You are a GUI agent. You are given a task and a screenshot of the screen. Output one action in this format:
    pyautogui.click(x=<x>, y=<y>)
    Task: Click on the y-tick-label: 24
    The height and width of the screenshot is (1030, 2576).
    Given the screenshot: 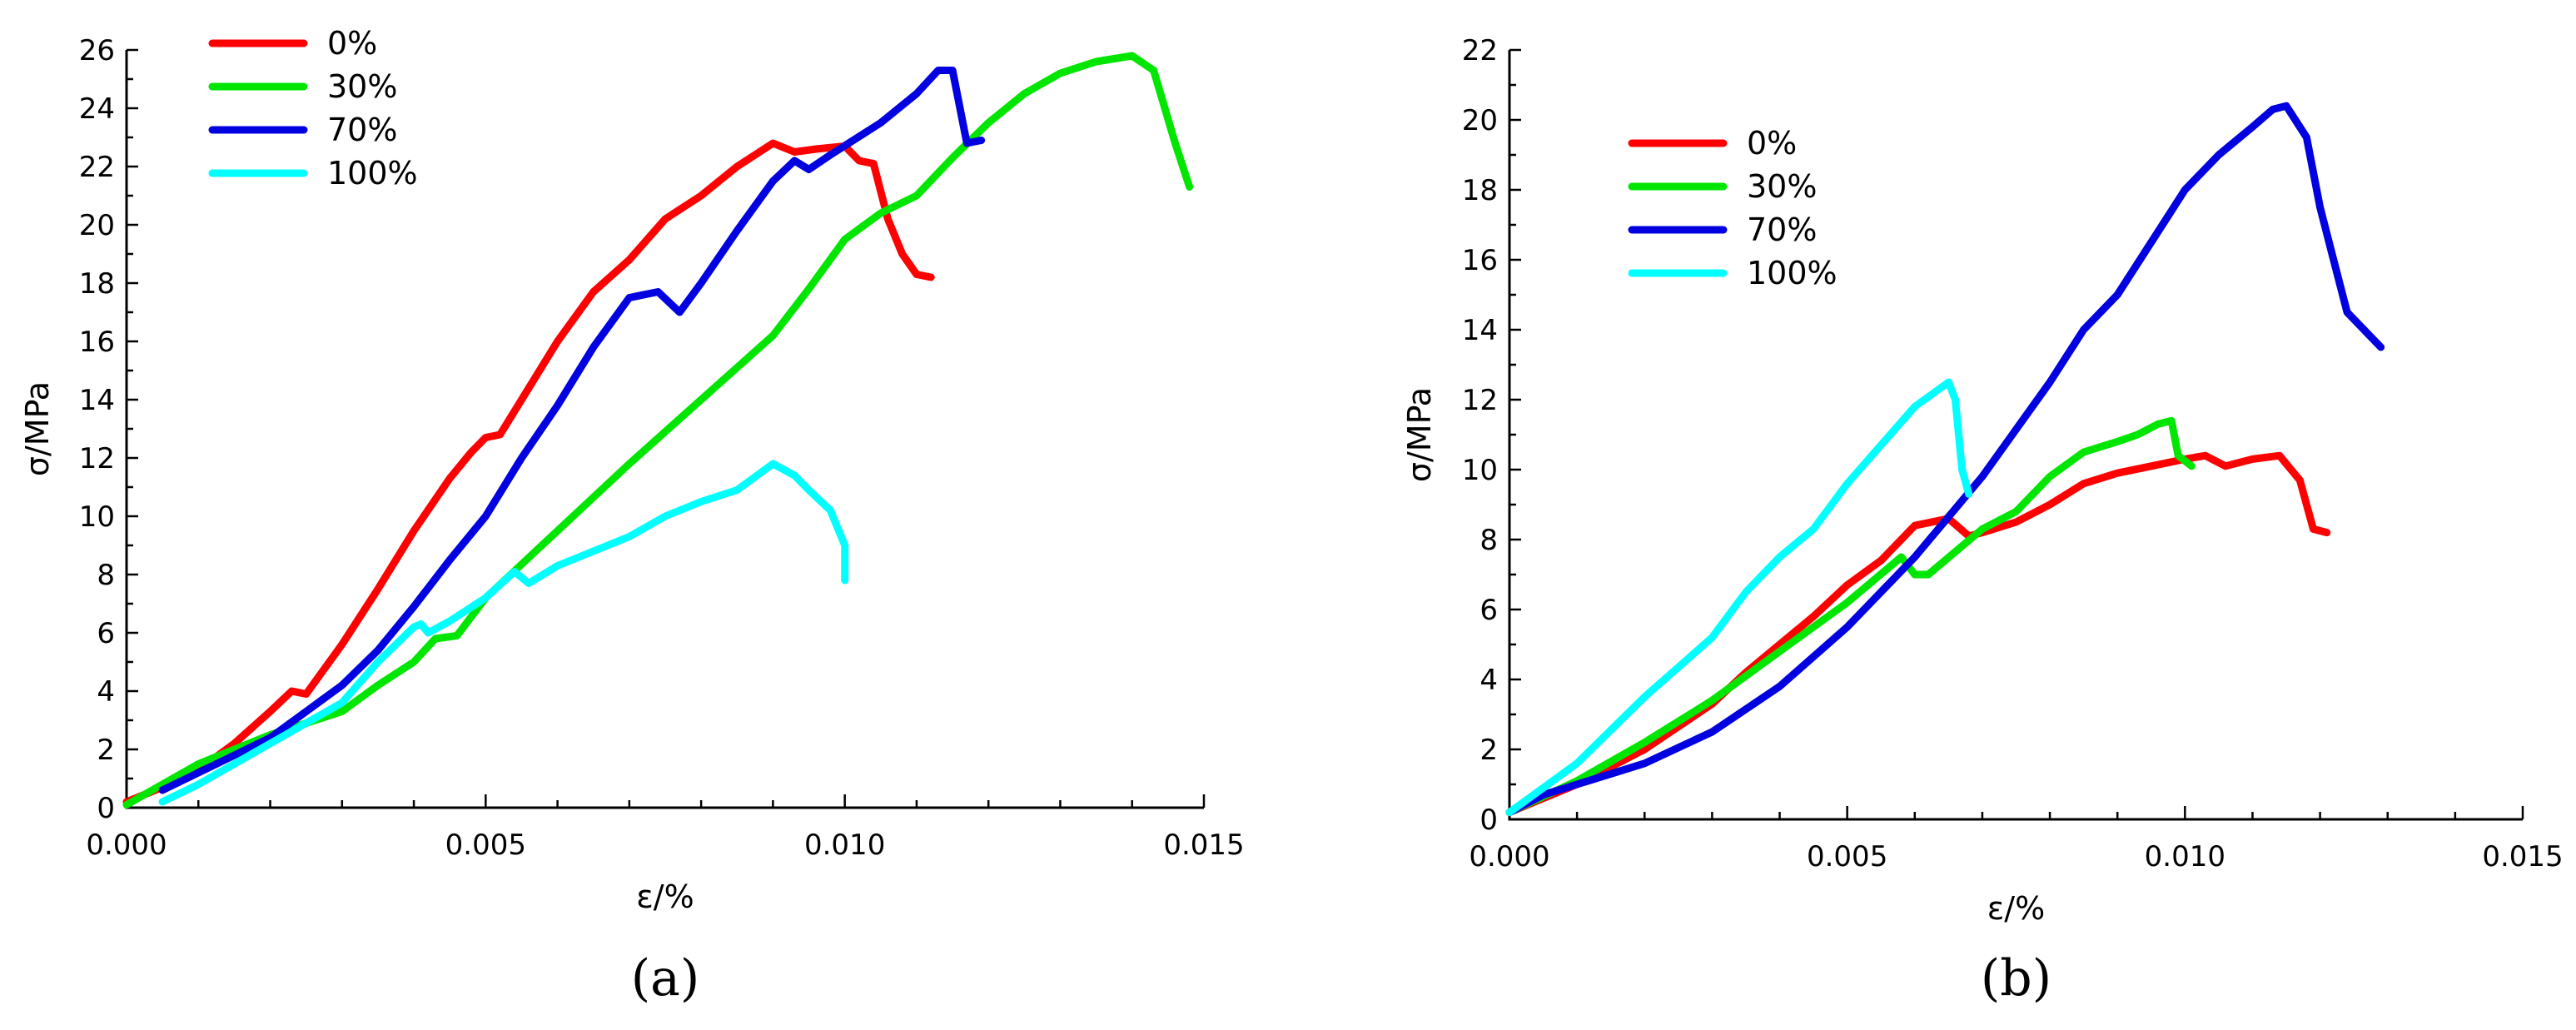 What is the action you would take?
    pyautogui.click(x=97, y=109)
    